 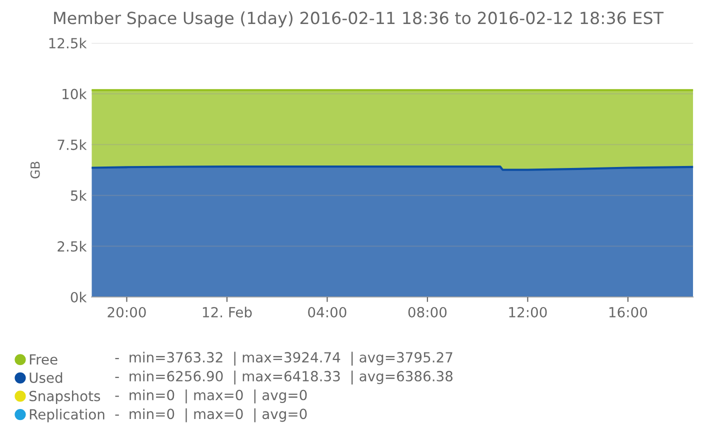 What do you see at coordinates (528, 312) in the screenshot?
I see `x-tick-label: 12:00` at bounding box center [528, 312].